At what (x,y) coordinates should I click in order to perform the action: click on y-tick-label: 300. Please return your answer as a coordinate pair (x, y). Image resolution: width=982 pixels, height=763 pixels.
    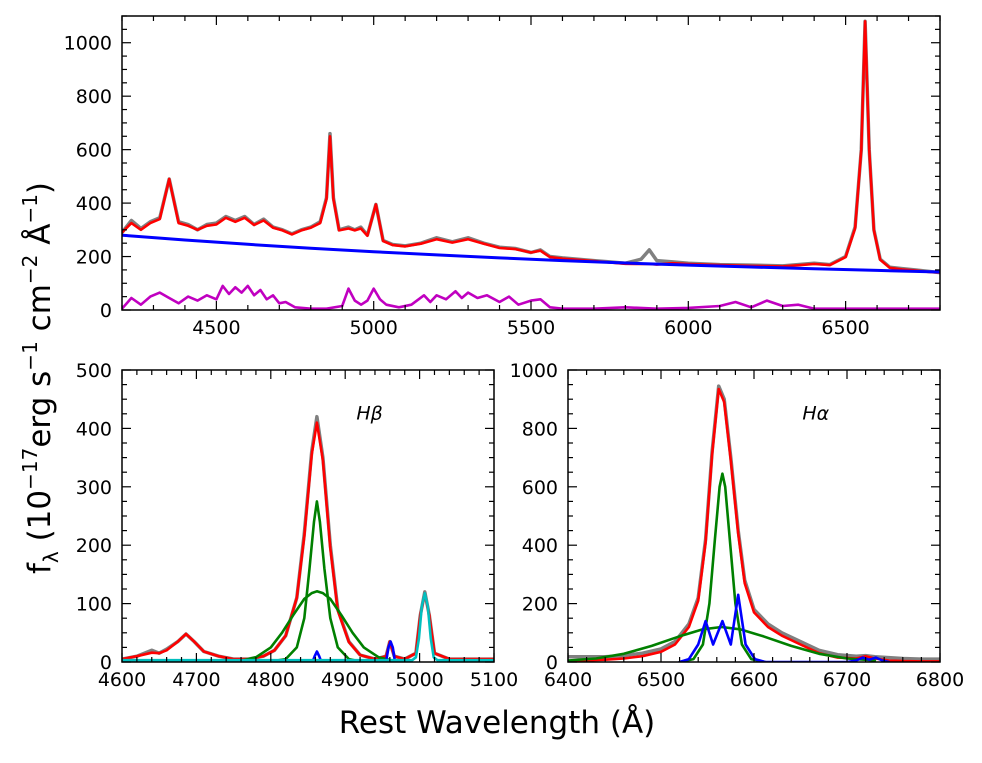
    Looking at the image, I should click on (94, 488).